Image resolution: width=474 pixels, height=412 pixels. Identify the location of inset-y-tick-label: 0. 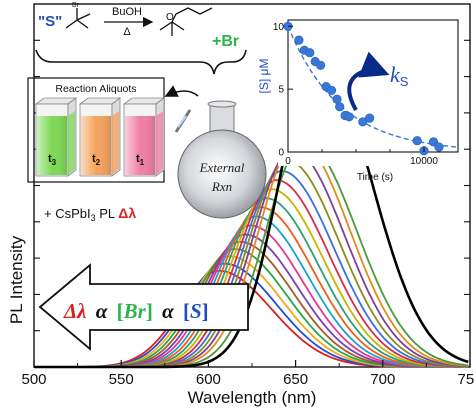
(281, 153).